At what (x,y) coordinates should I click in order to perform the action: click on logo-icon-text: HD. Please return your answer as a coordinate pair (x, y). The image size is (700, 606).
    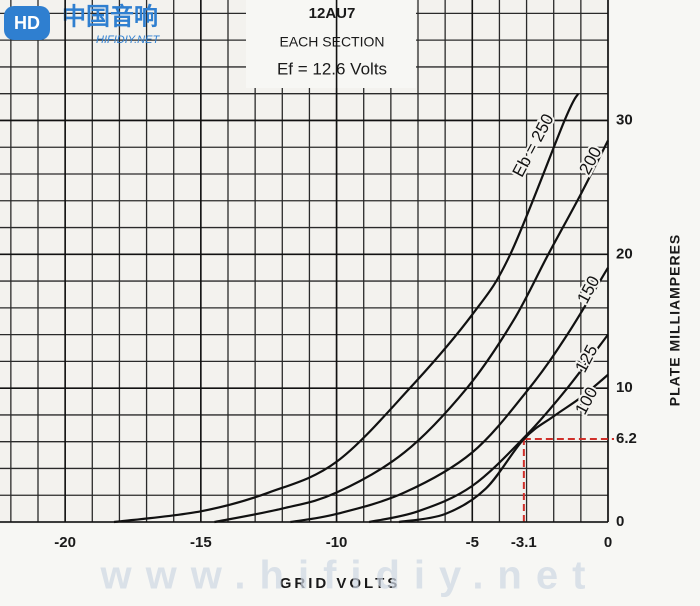
    Looking at the image, I should click on (27, 23).